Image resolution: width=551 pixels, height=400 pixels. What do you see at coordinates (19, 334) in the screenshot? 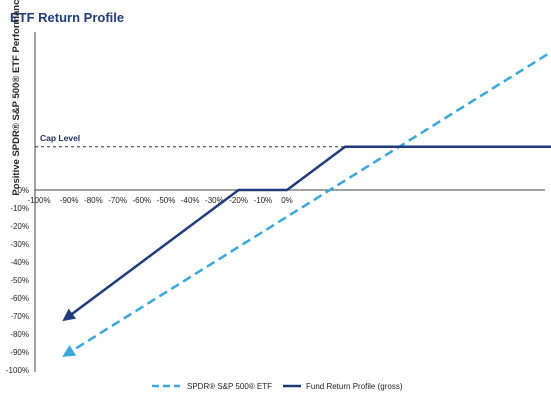
I see `y-tick-label: -80%` at bounding box center [19, 334].